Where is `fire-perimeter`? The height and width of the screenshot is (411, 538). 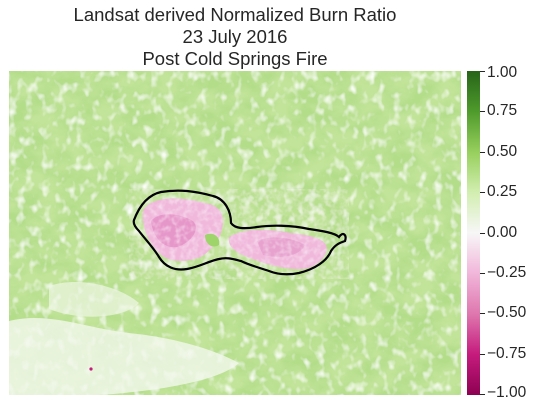
fire-perimeter is located at coordinates (239, 232).